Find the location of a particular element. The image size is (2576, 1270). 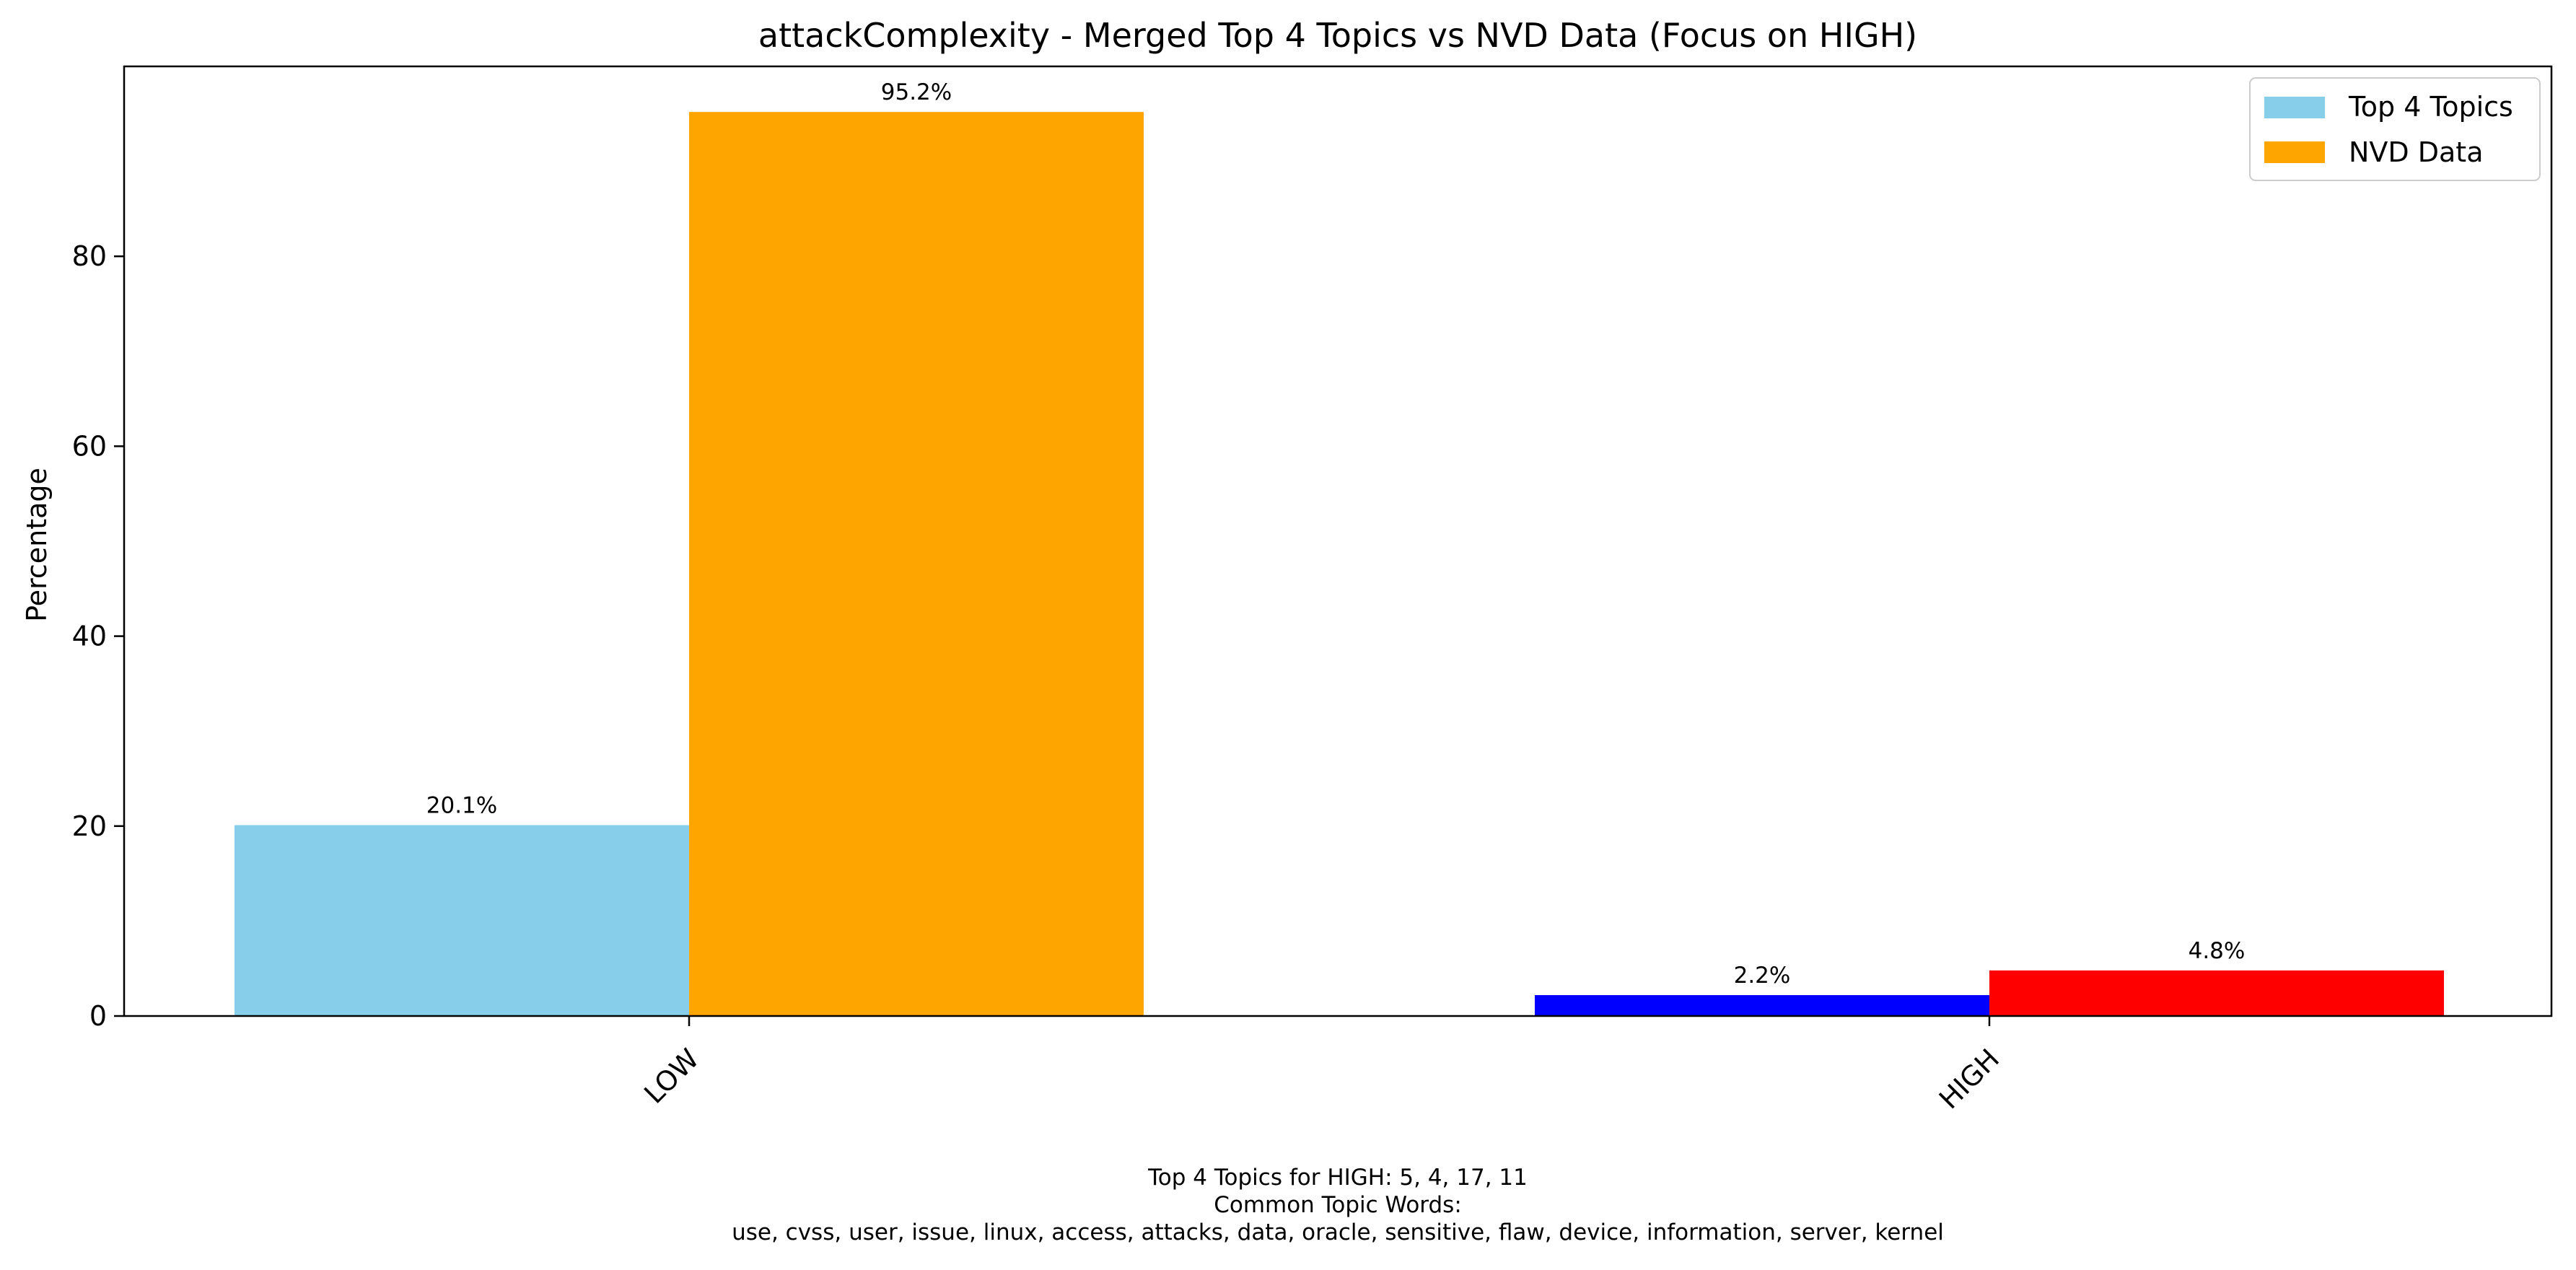

y-tick-label-60: 60 is located at coordinates (89, 446).